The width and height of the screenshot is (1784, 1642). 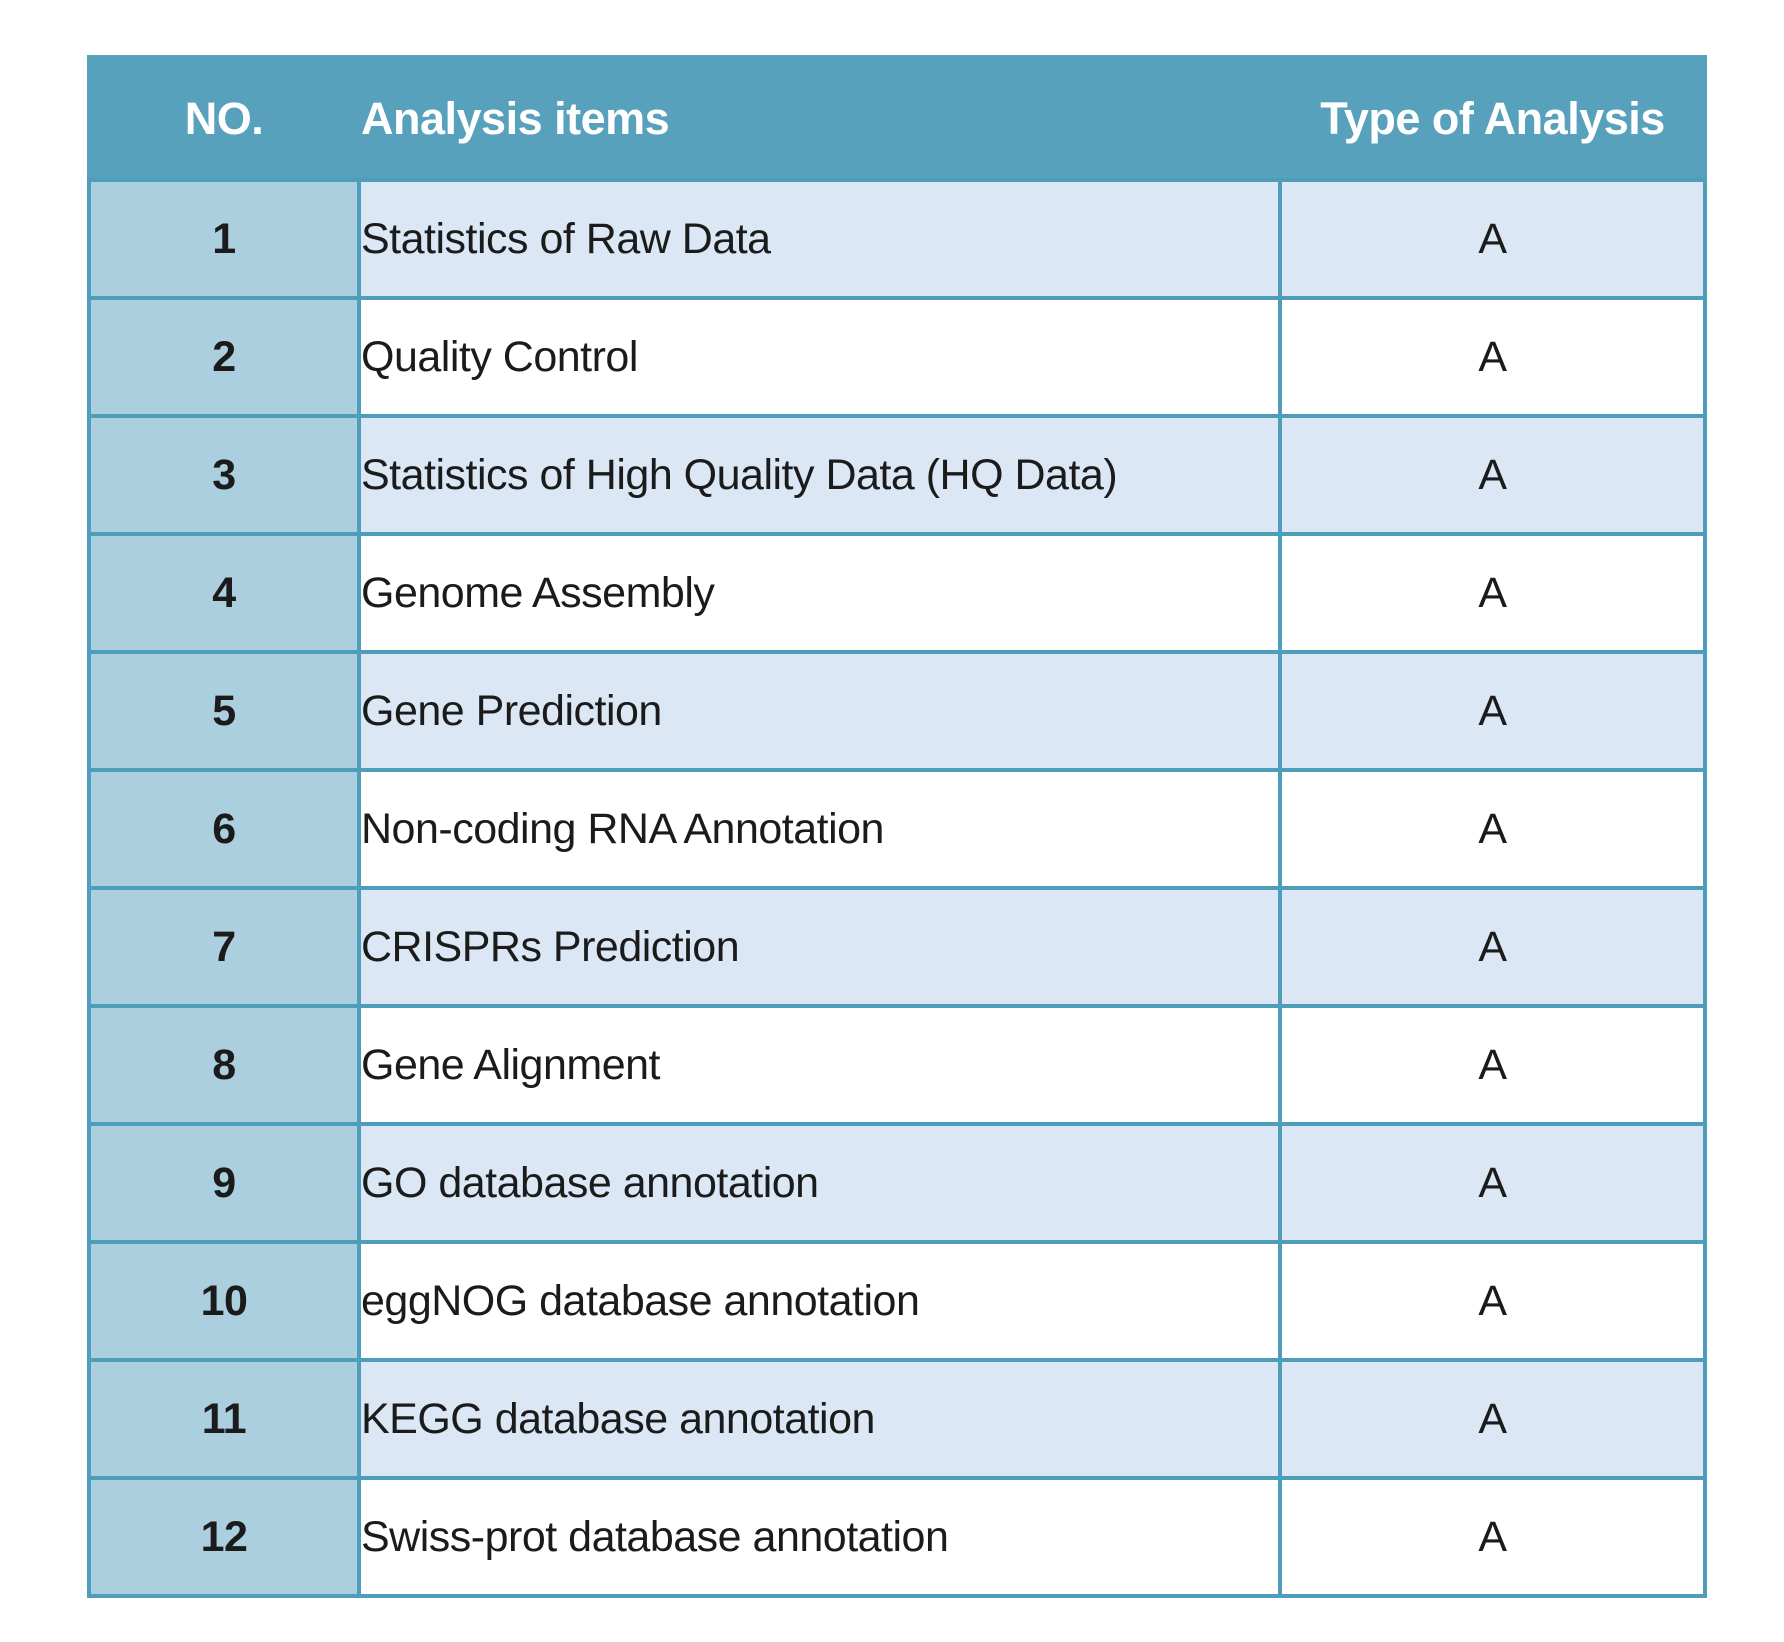 What do you see at coordinates (819, 1537) in the screenshot?
I see `analysis-item-cell: Swiss-prot database annotation` at bounding box center [819, 1537].